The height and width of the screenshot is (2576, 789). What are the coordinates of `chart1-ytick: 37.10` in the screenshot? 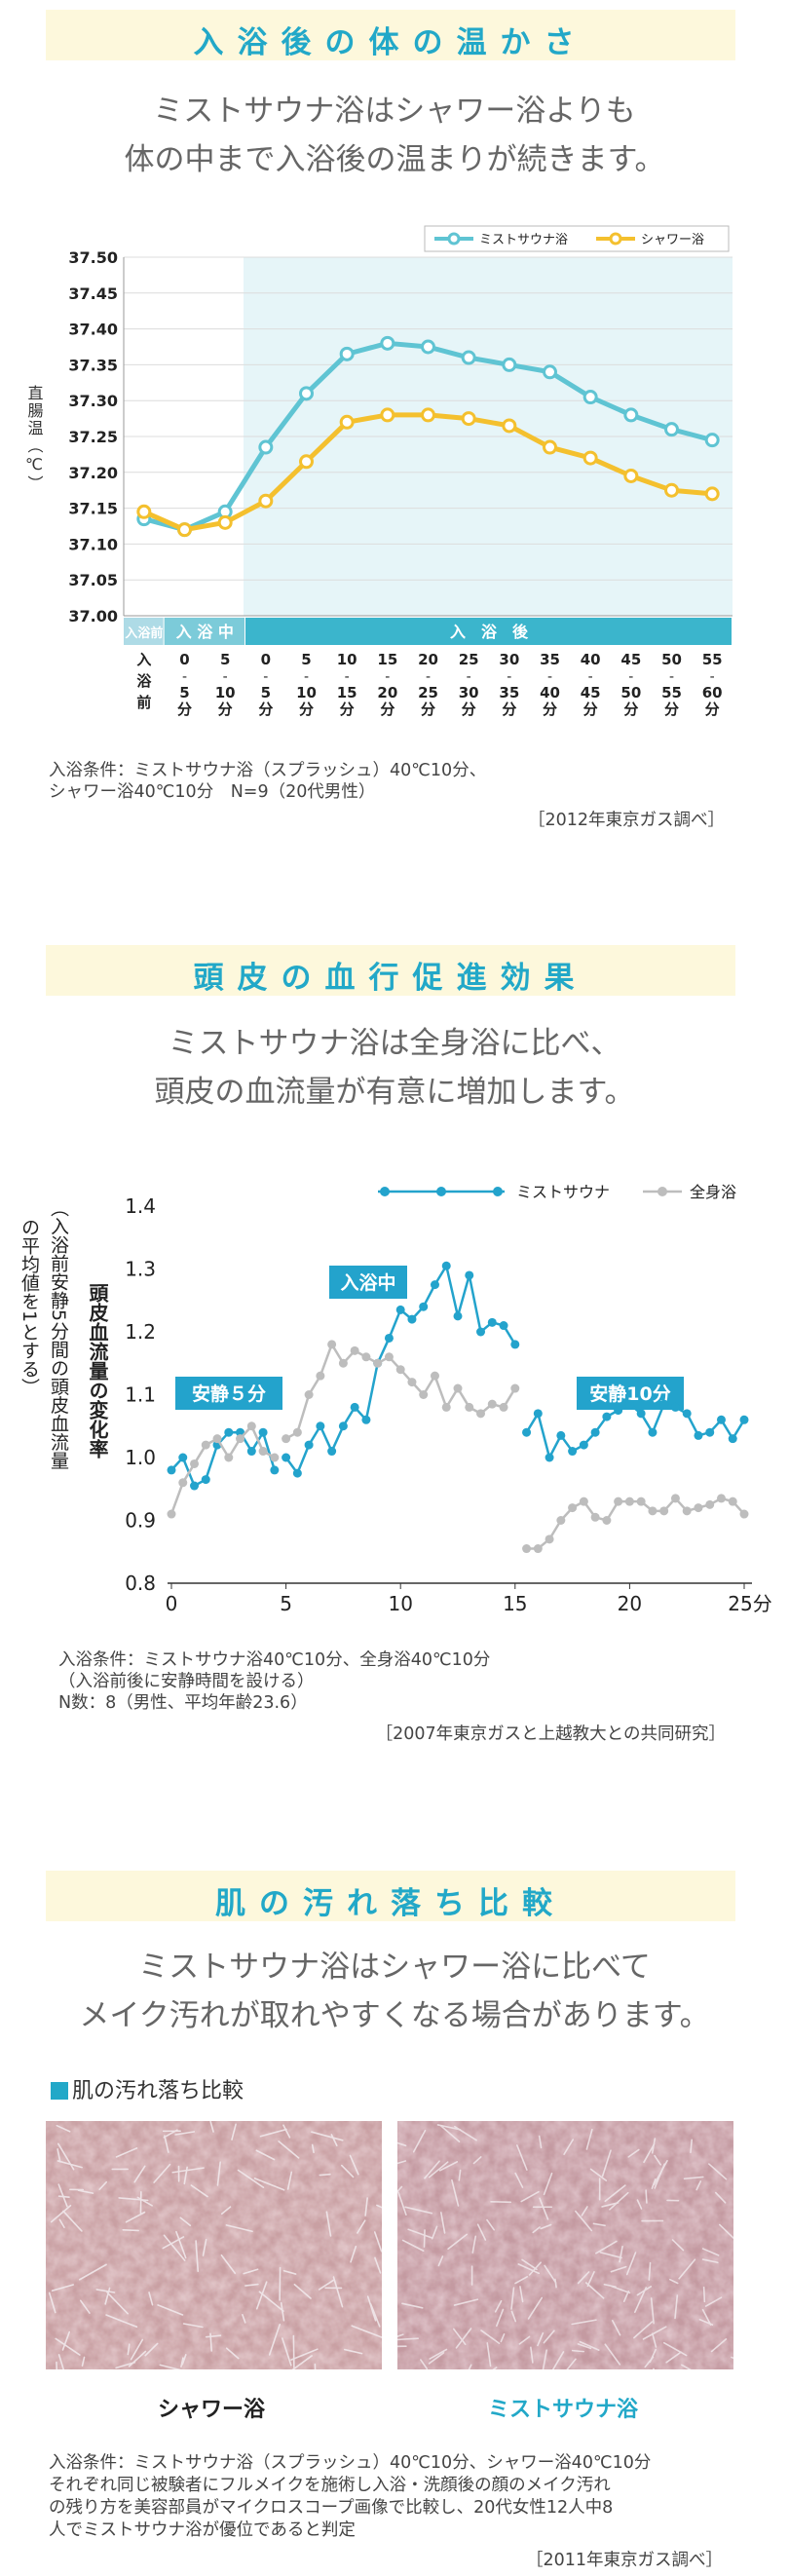 It's located at (93, 544).